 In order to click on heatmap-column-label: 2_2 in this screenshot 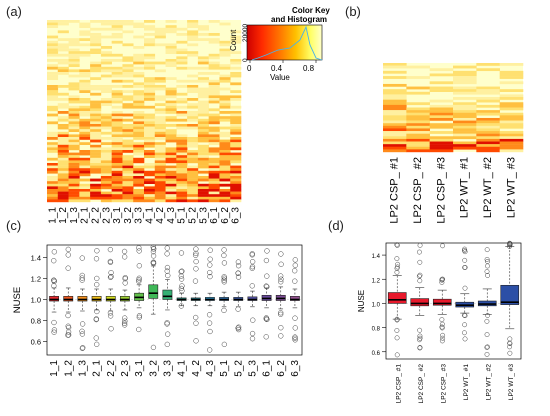, I will do `click(96, 215)`.